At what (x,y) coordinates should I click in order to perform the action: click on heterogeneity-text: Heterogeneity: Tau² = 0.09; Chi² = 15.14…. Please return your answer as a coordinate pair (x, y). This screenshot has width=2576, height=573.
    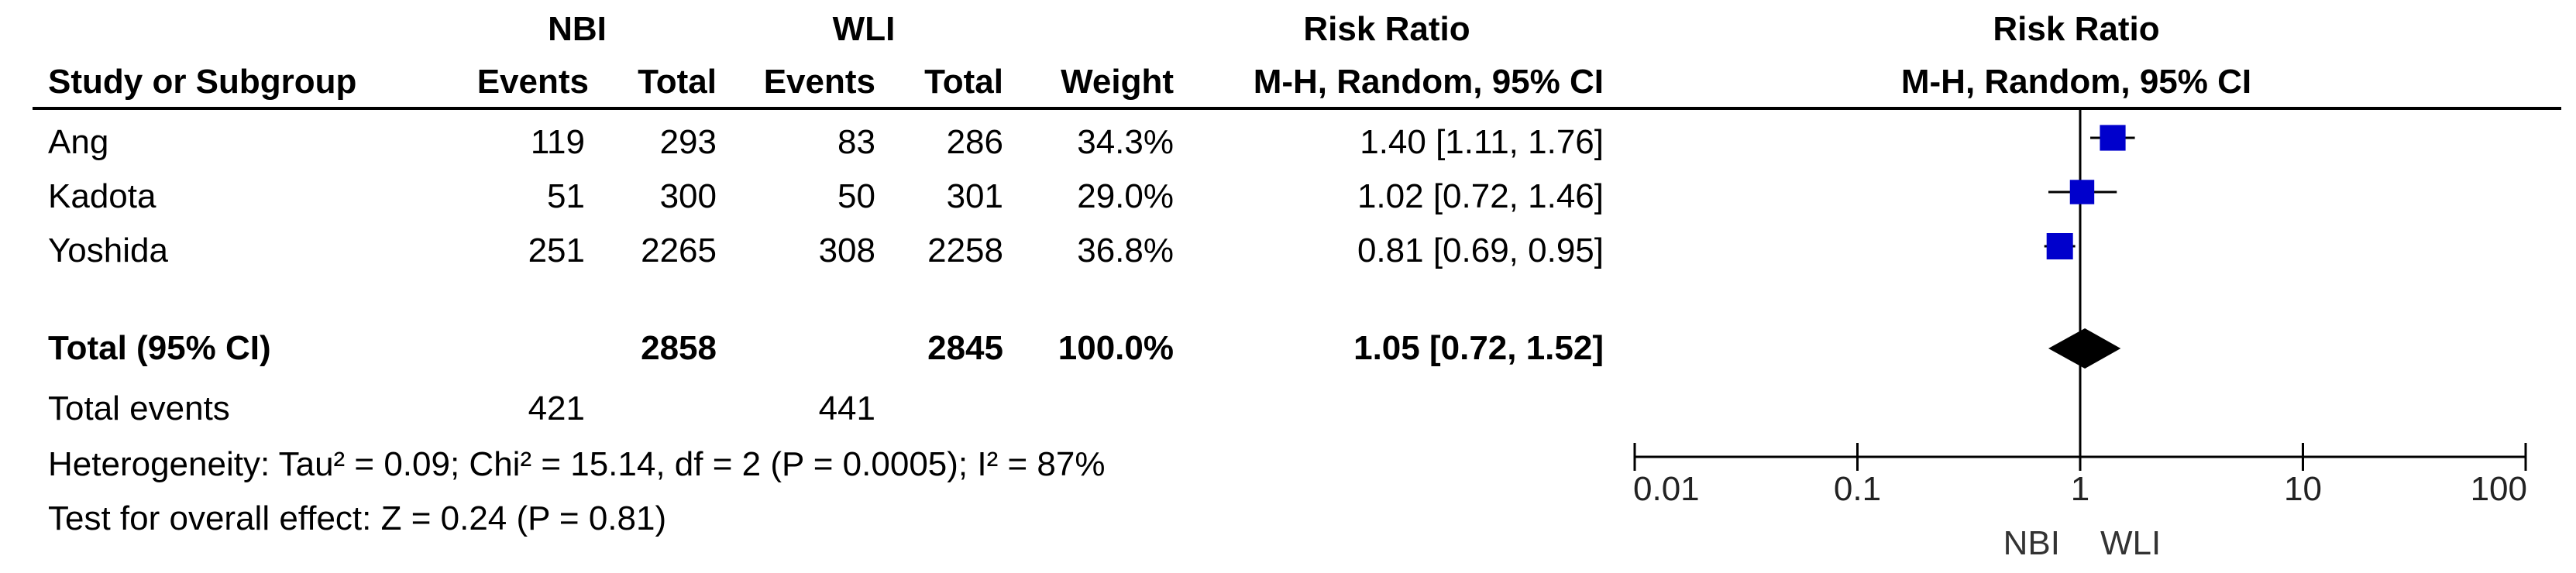
    Looking at the image, I should click on (577, 464).